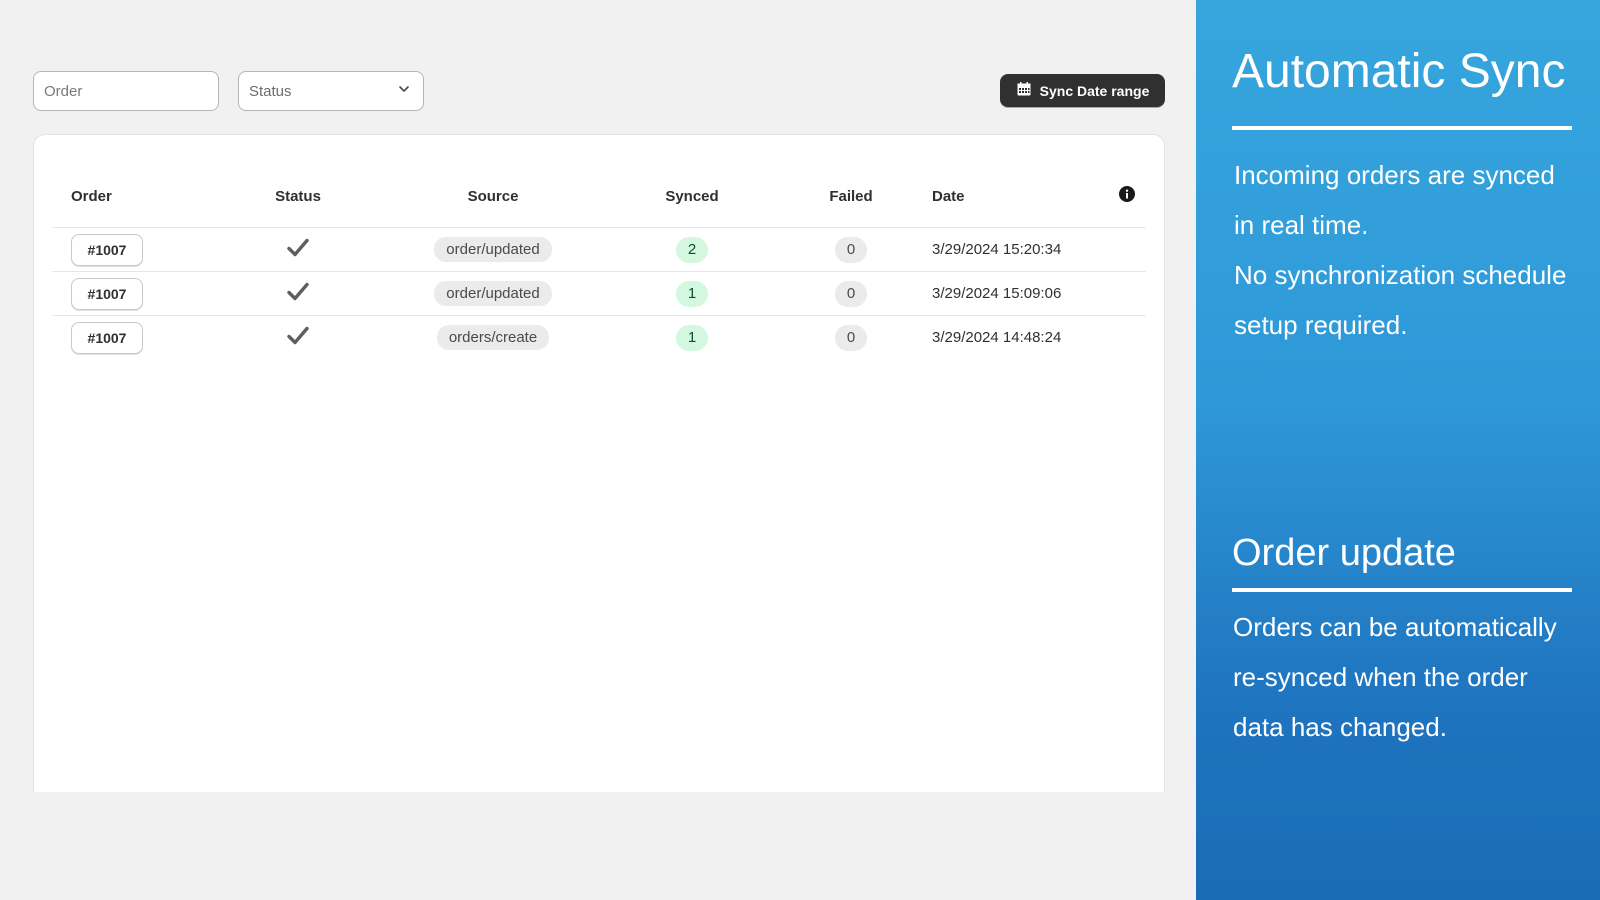 The image size is (1600, 900). I want to click on header-status: Status, so click(298, 196).